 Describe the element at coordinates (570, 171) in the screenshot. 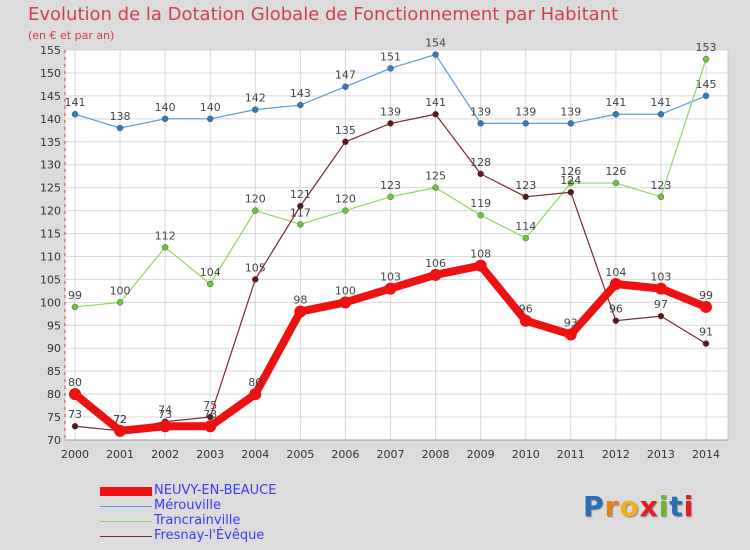

I see `data-label-trancrainville: 126` at that location.